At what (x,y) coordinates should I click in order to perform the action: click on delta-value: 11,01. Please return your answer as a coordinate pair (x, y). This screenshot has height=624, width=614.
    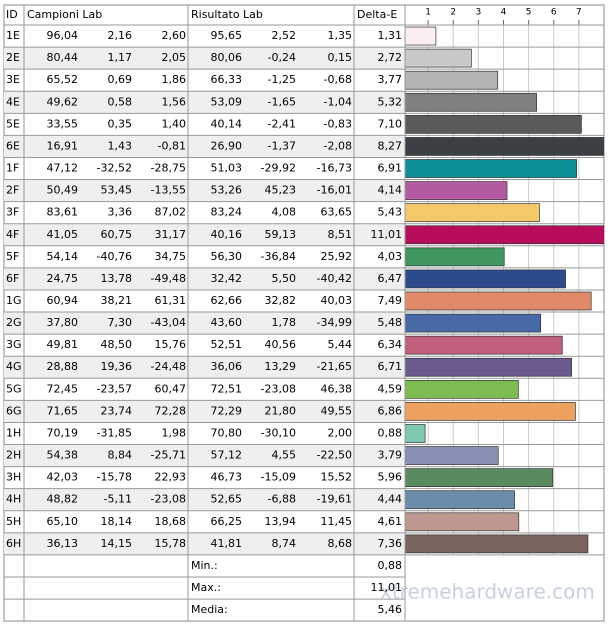
    Looking at the image, I should click on (387, 234).